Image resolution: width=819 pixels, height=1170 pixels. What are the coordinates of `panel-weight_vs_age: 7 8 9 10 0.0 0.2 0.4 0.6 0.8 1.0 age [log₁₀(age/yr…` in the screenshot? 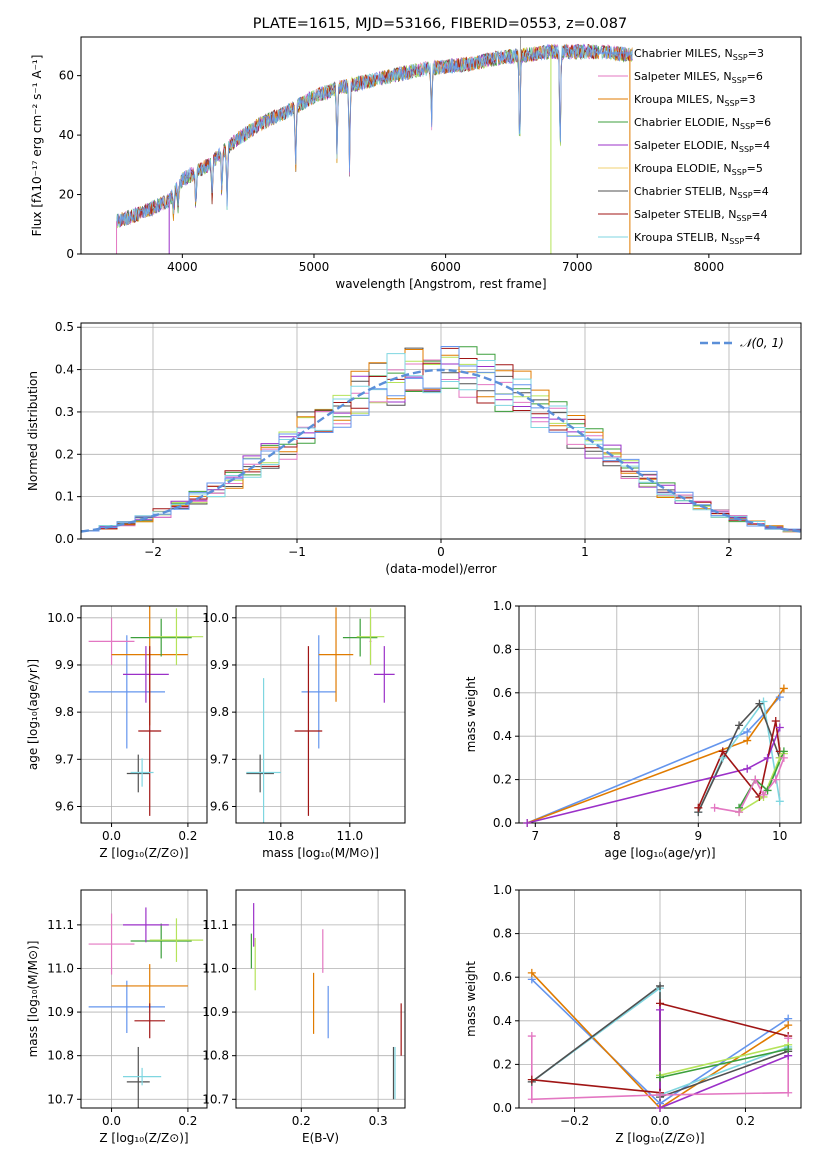 It's located at (633, 729).